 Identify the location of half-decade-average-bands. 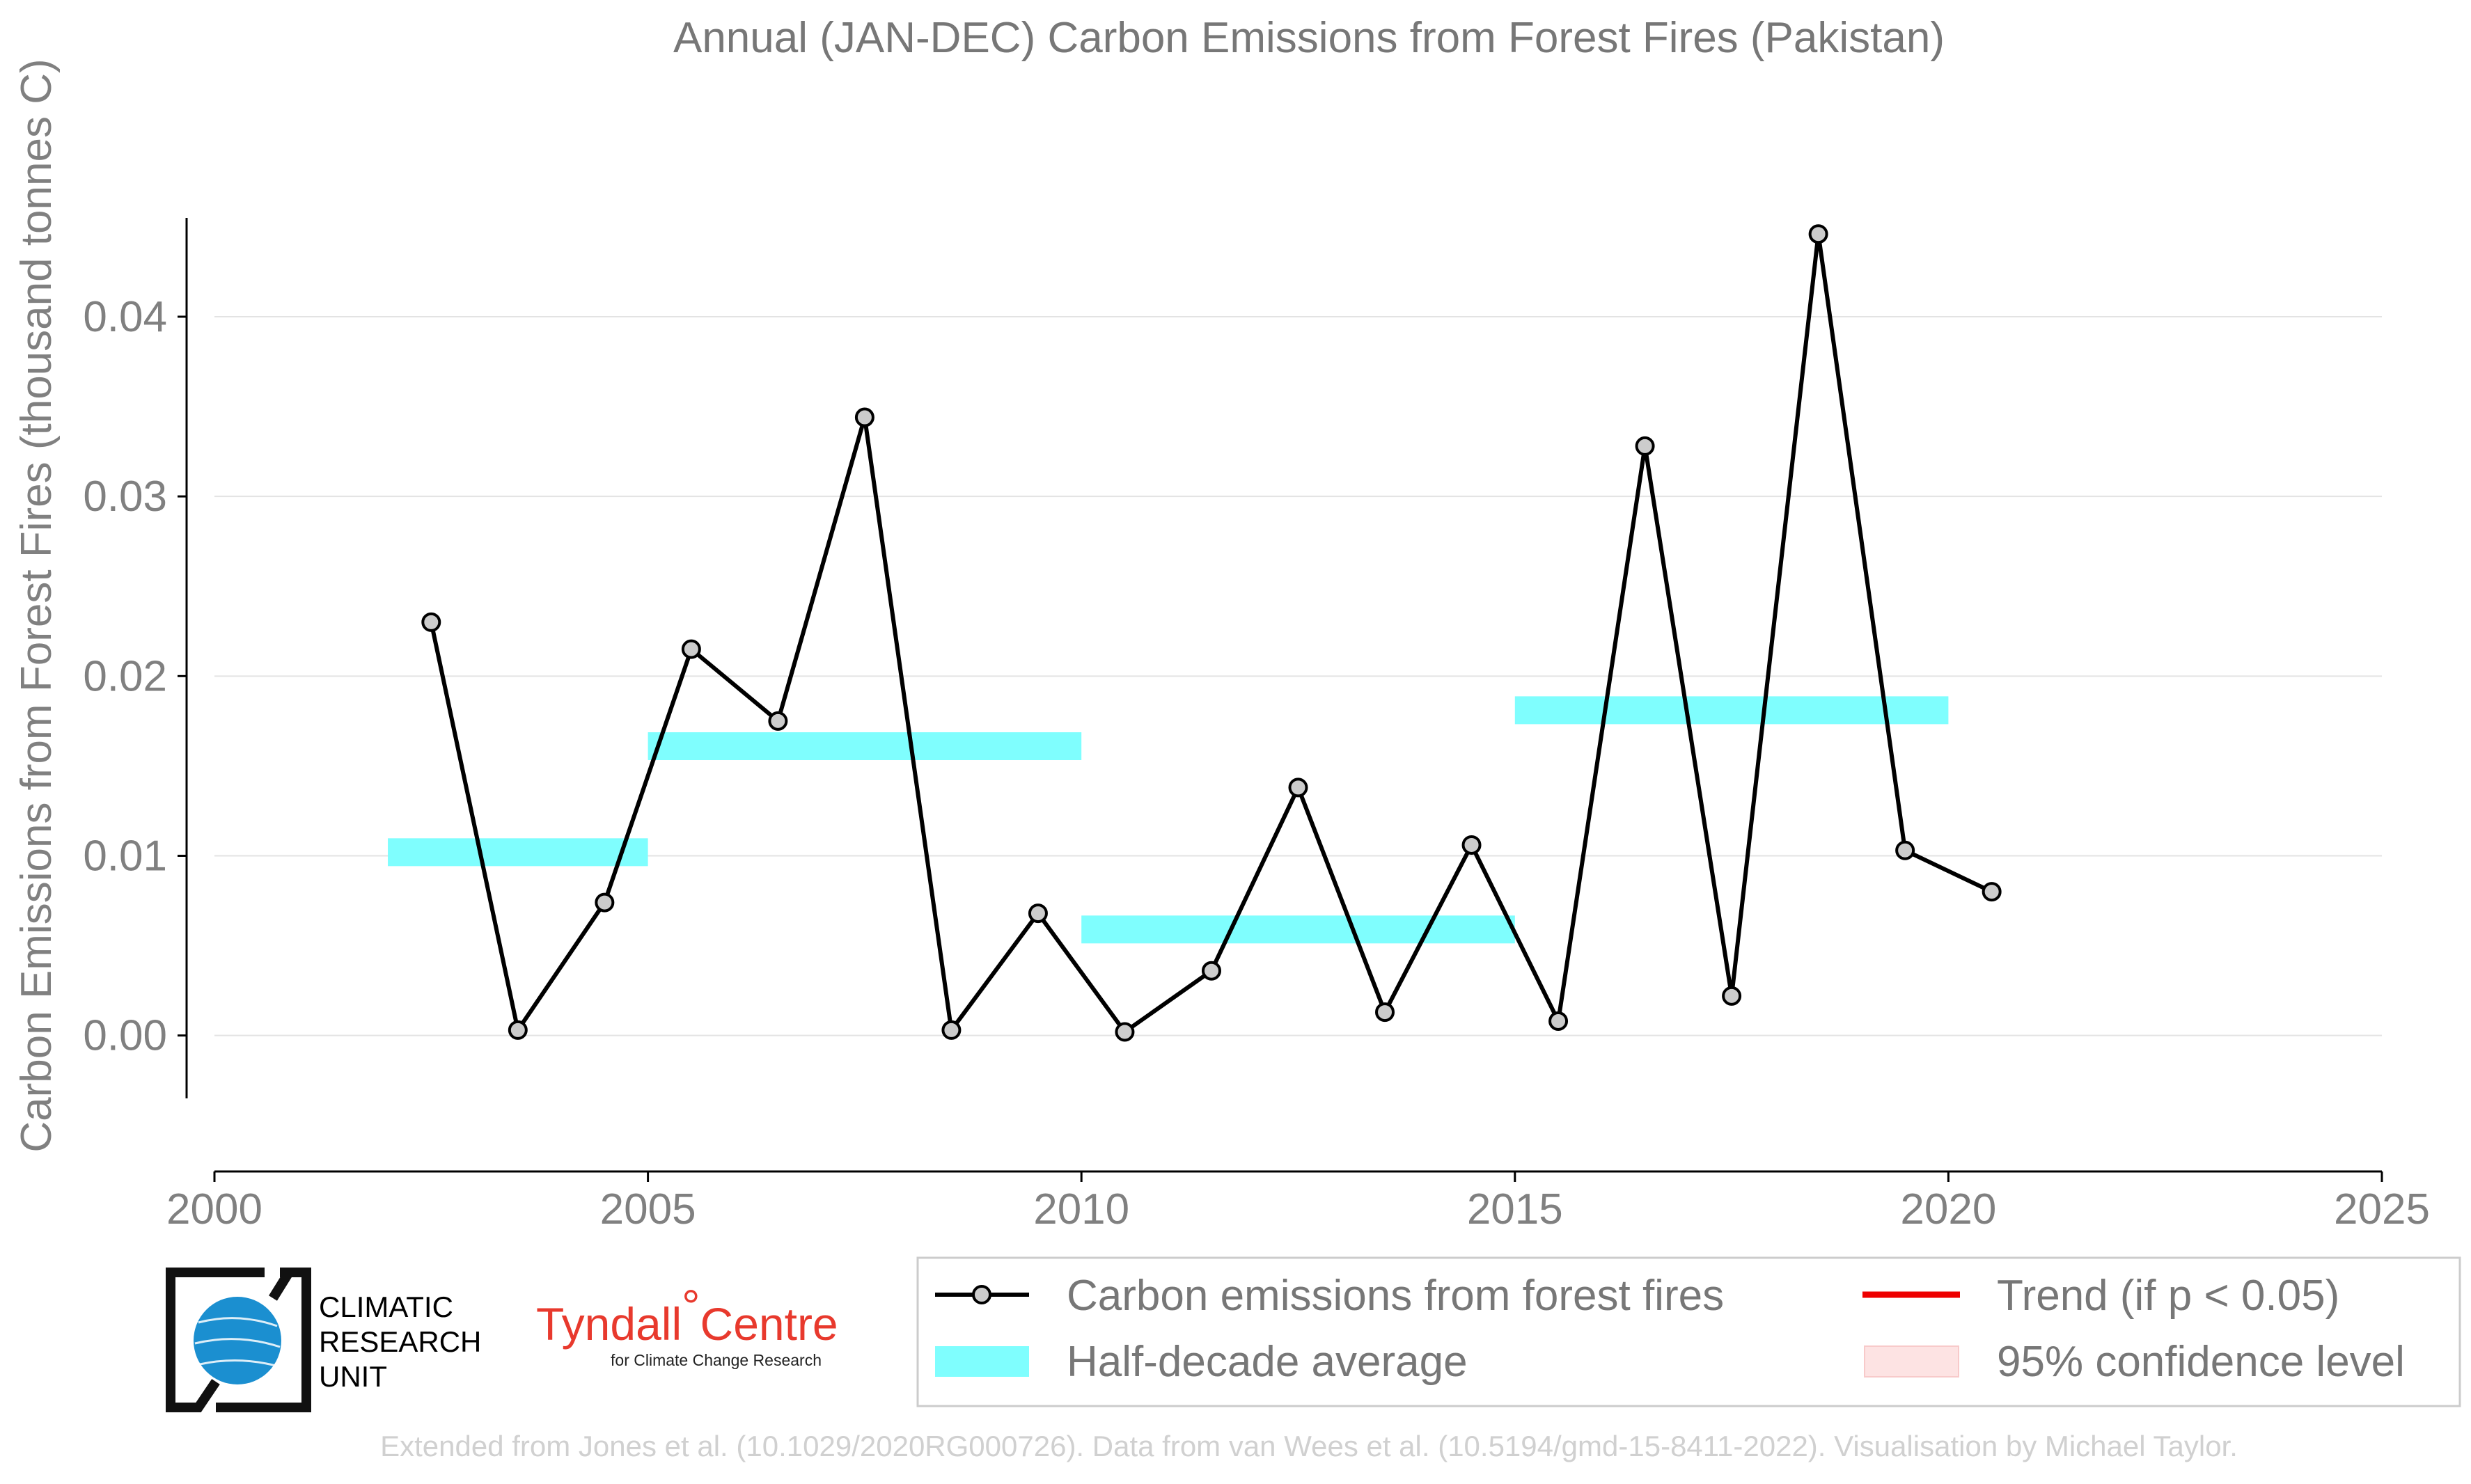
(1168, 820).